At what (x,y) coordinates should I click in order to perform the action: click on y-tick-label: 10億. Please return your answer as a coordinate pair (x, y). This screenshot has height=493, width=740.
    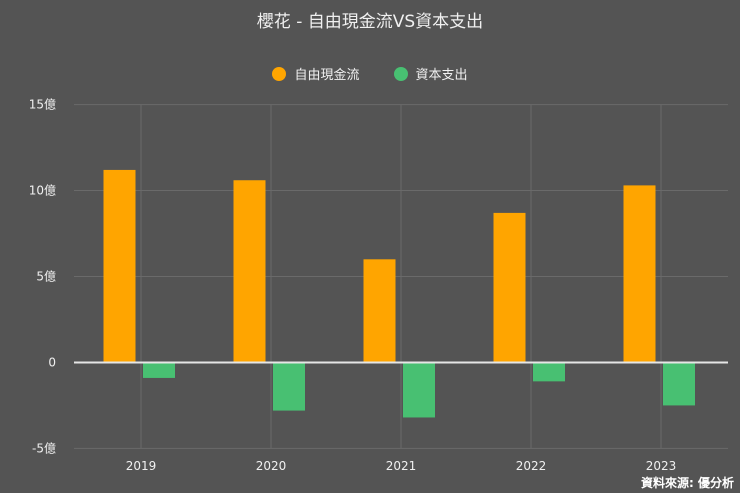
    Looking at the image, I should click on (42, 191).